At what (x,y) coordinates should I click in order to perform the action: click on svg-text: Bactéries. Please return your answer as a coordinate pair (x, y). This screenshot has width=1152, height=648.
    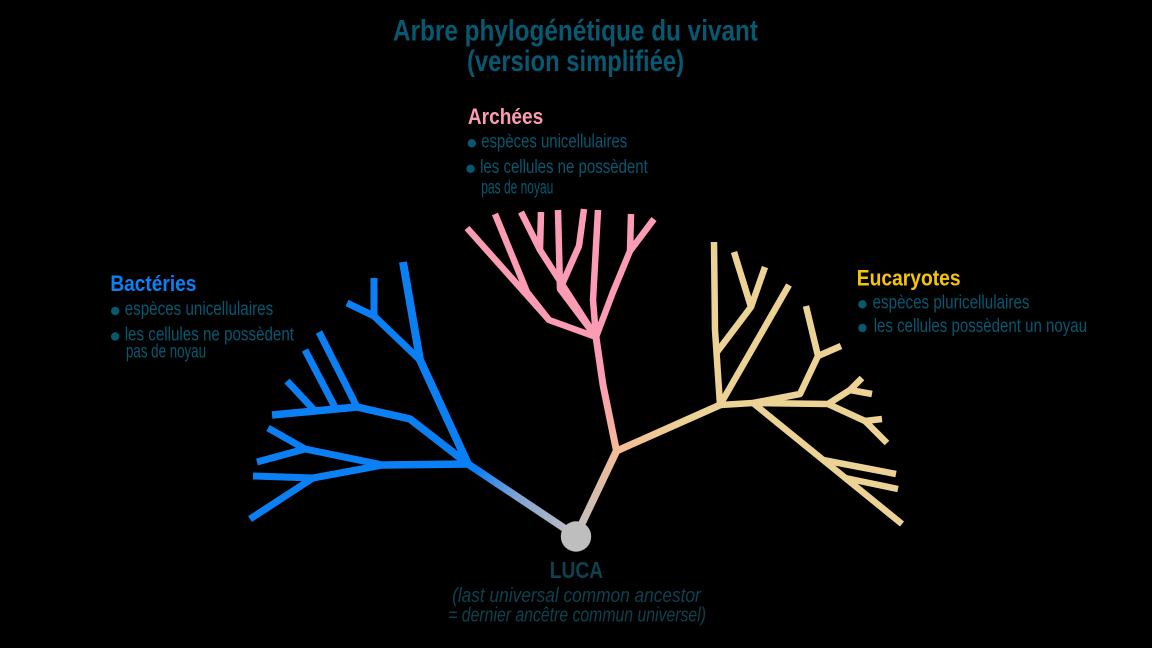
    Looking at the image, I should click on (153, 283).